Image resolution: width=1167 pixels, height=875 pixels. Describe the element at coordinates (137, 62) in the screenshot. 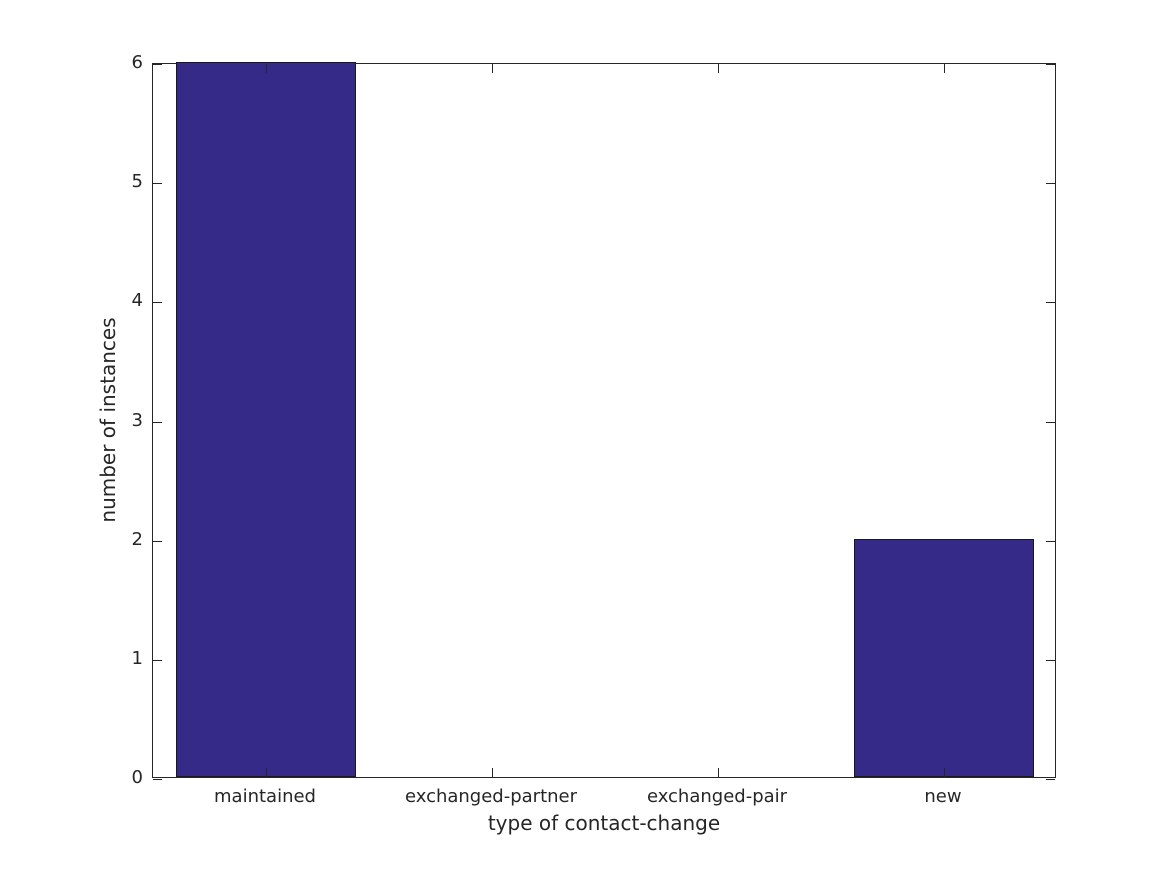

I see `y-tick-label: 6` at that location.